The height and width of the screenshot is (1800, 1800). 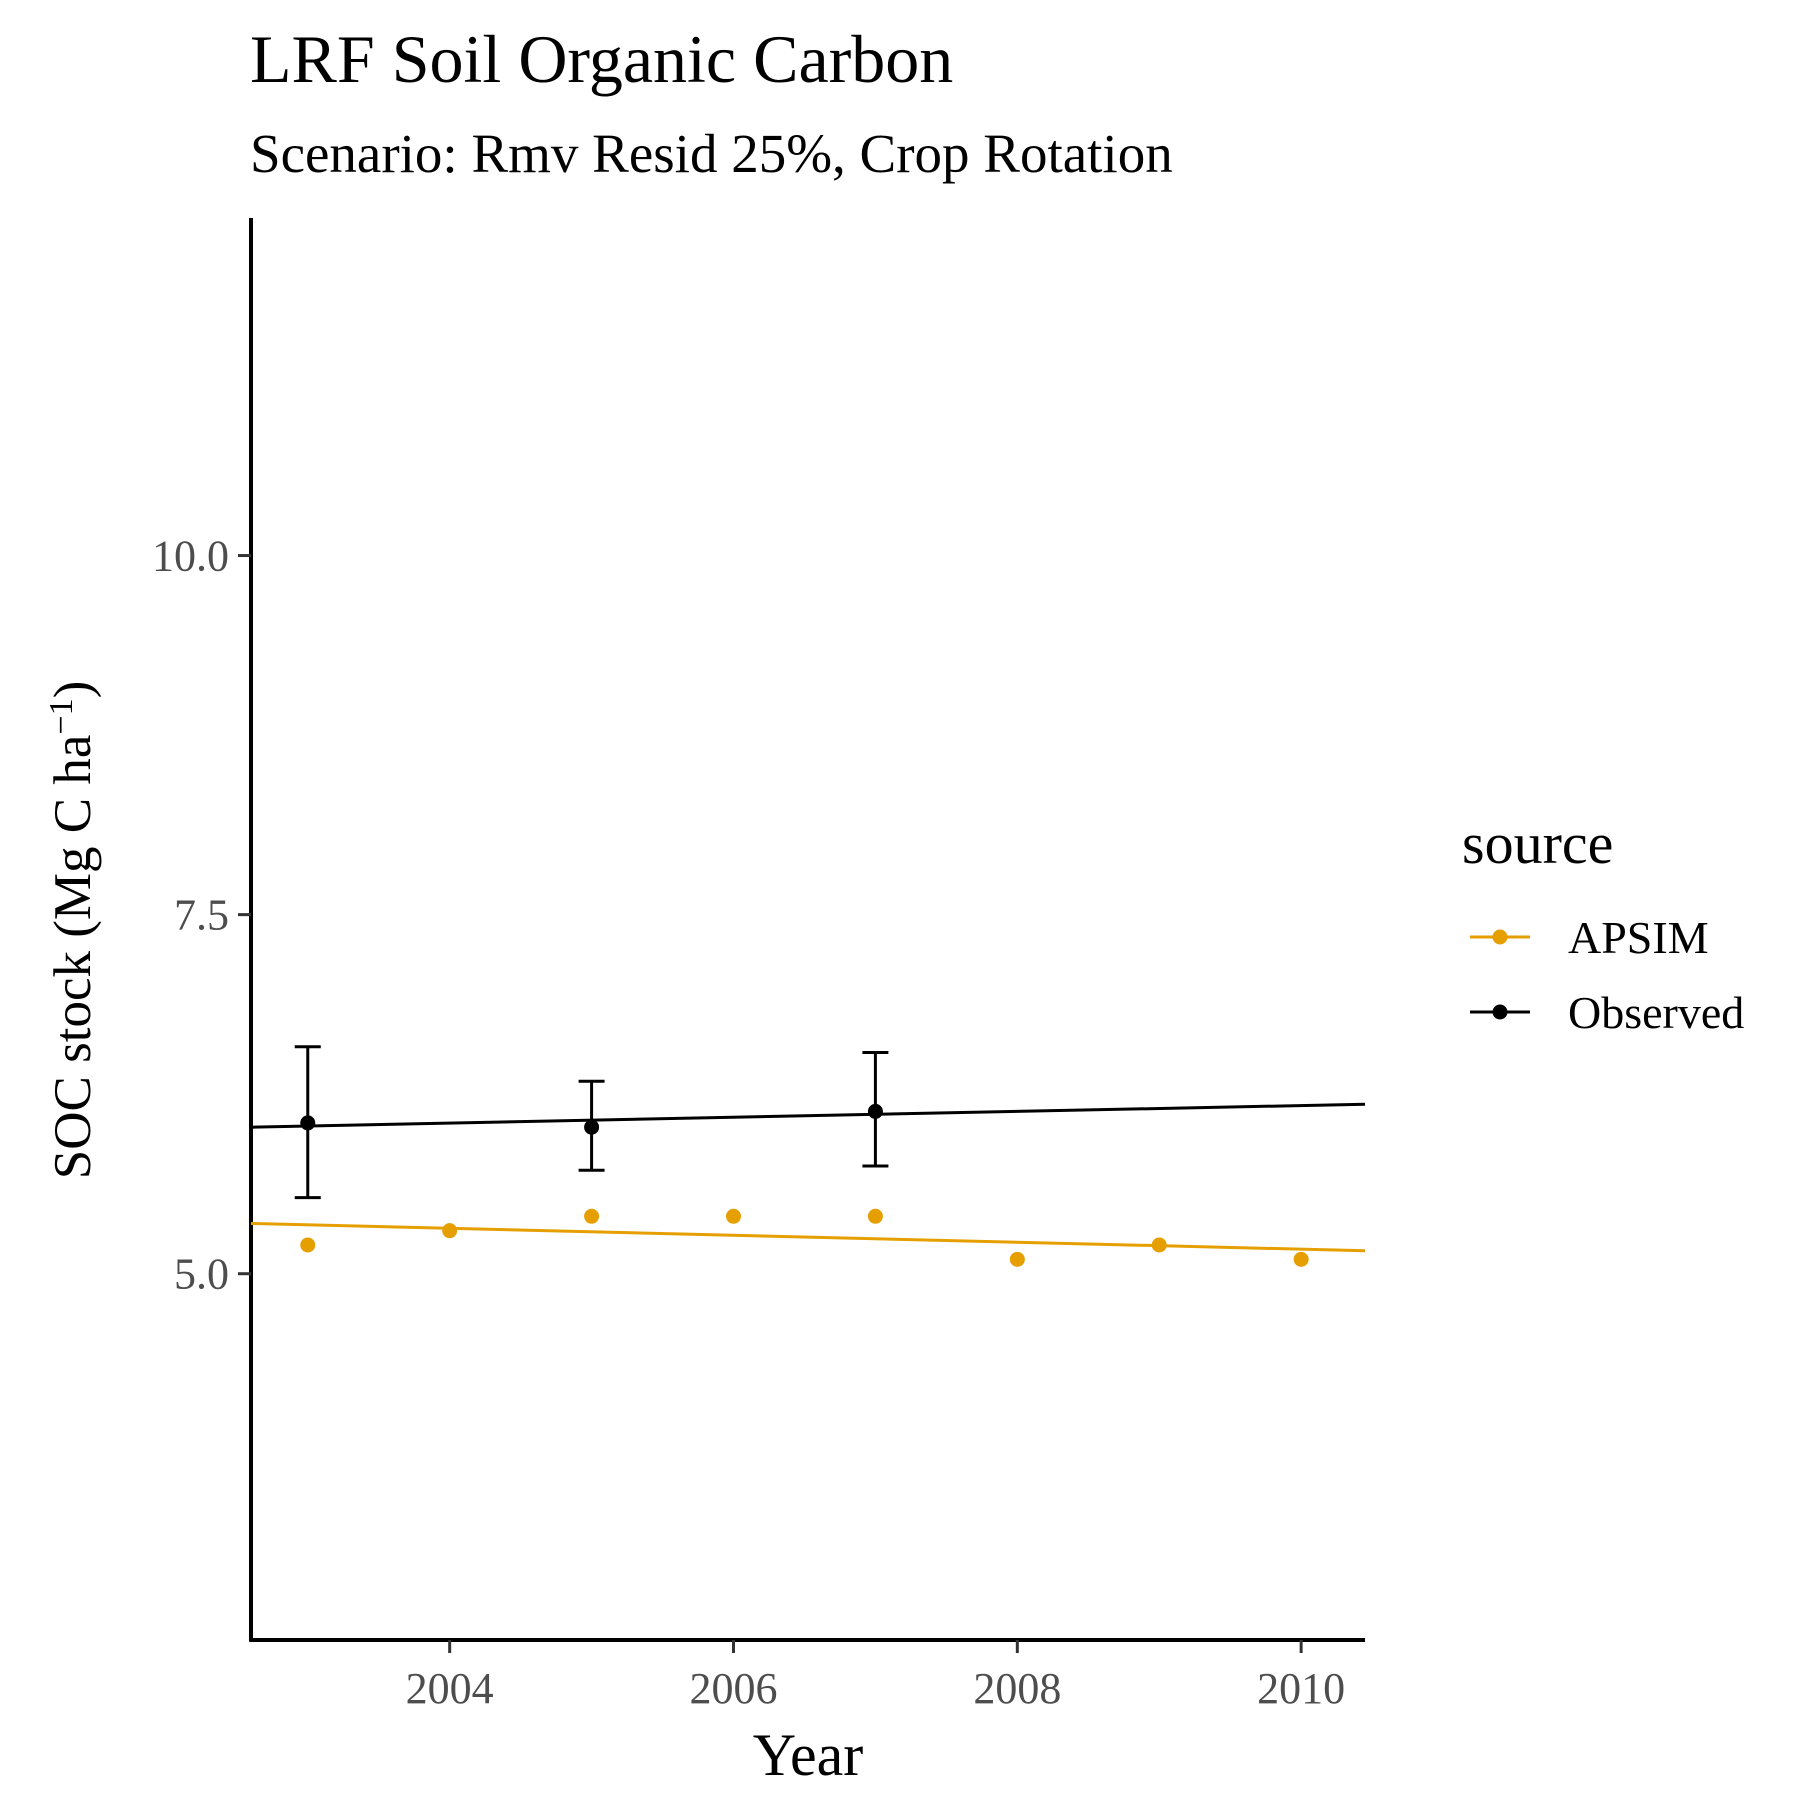 What do you see at coordinates (450, 1688) in the screenshot?
I see `x-tick-label: 2004` at bounding box center [450, 1688].